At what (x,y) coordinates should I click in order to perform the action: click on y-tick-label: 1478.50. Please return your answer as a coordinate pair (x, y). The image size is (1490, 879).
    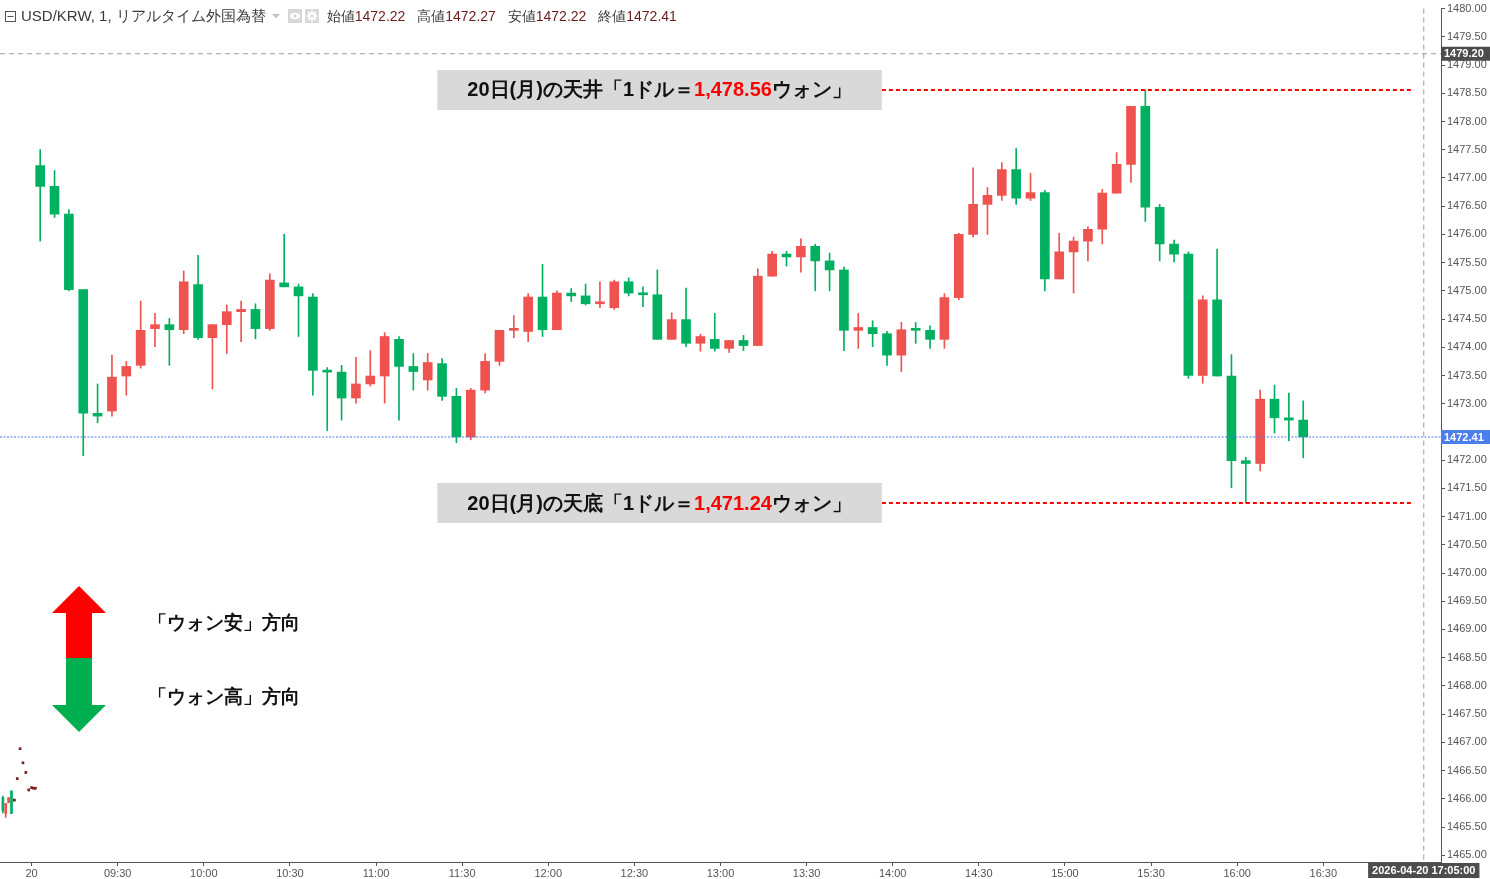
    Looking at the image, I should click on (1467, 92).